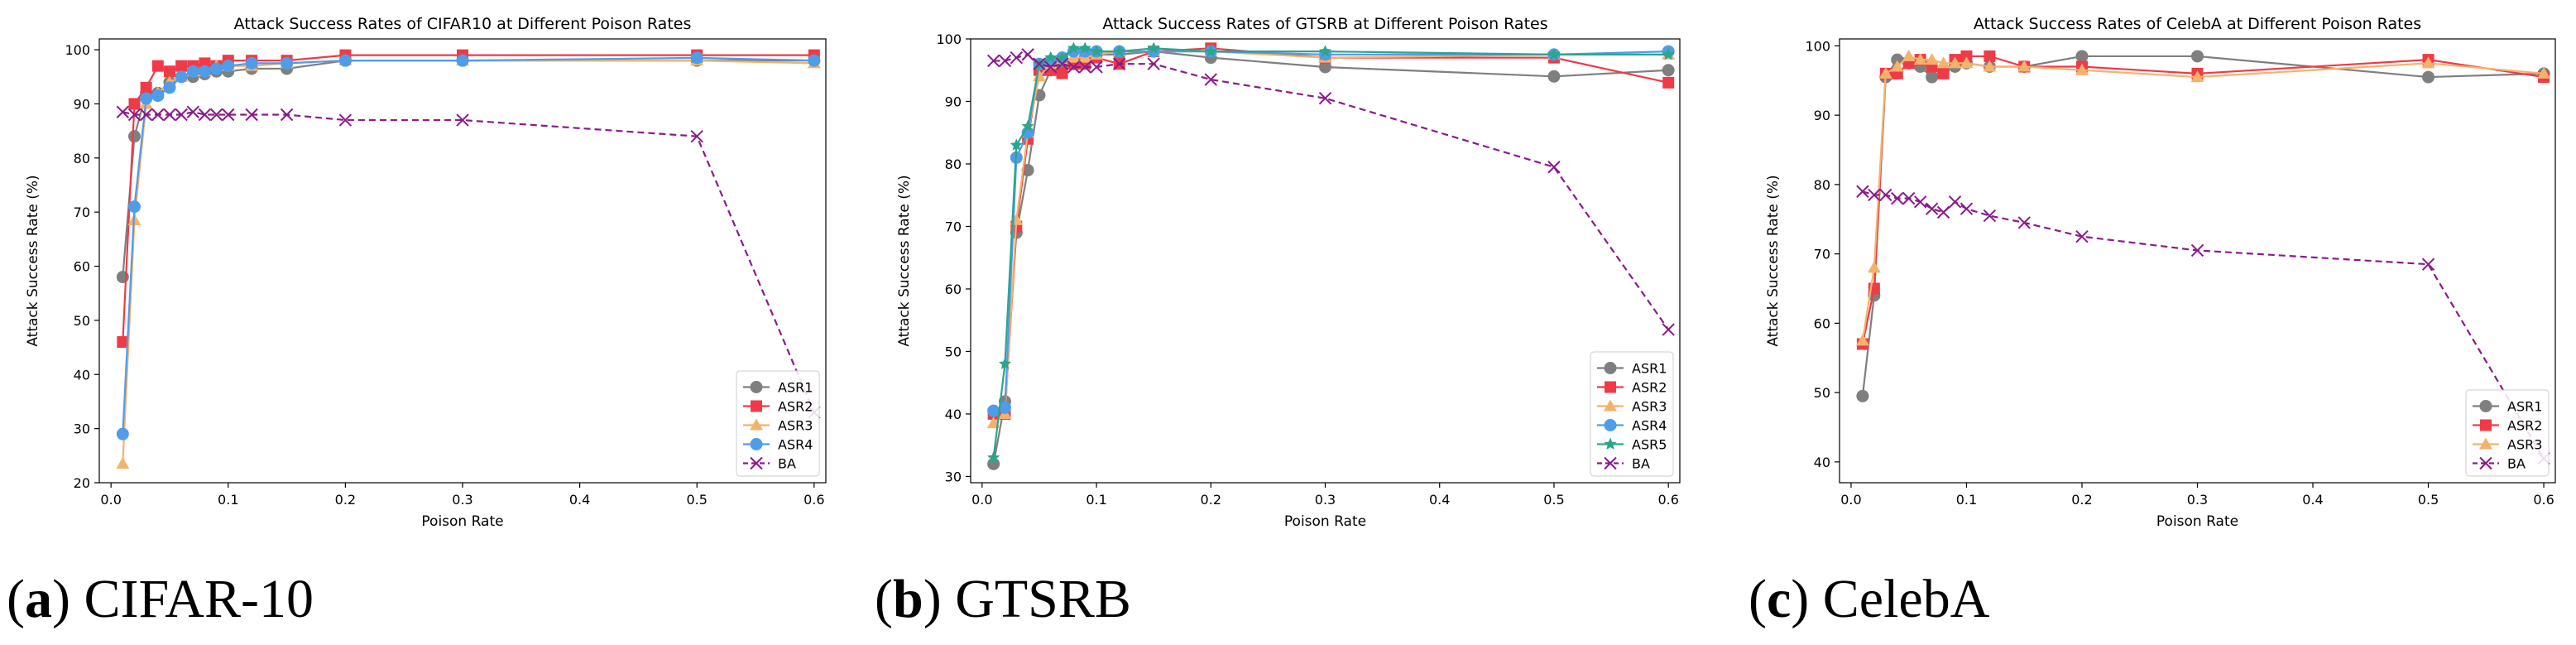 This screenshot has height=645, width=2576. I want to click on series-line-asr1, so click(2203, 226).